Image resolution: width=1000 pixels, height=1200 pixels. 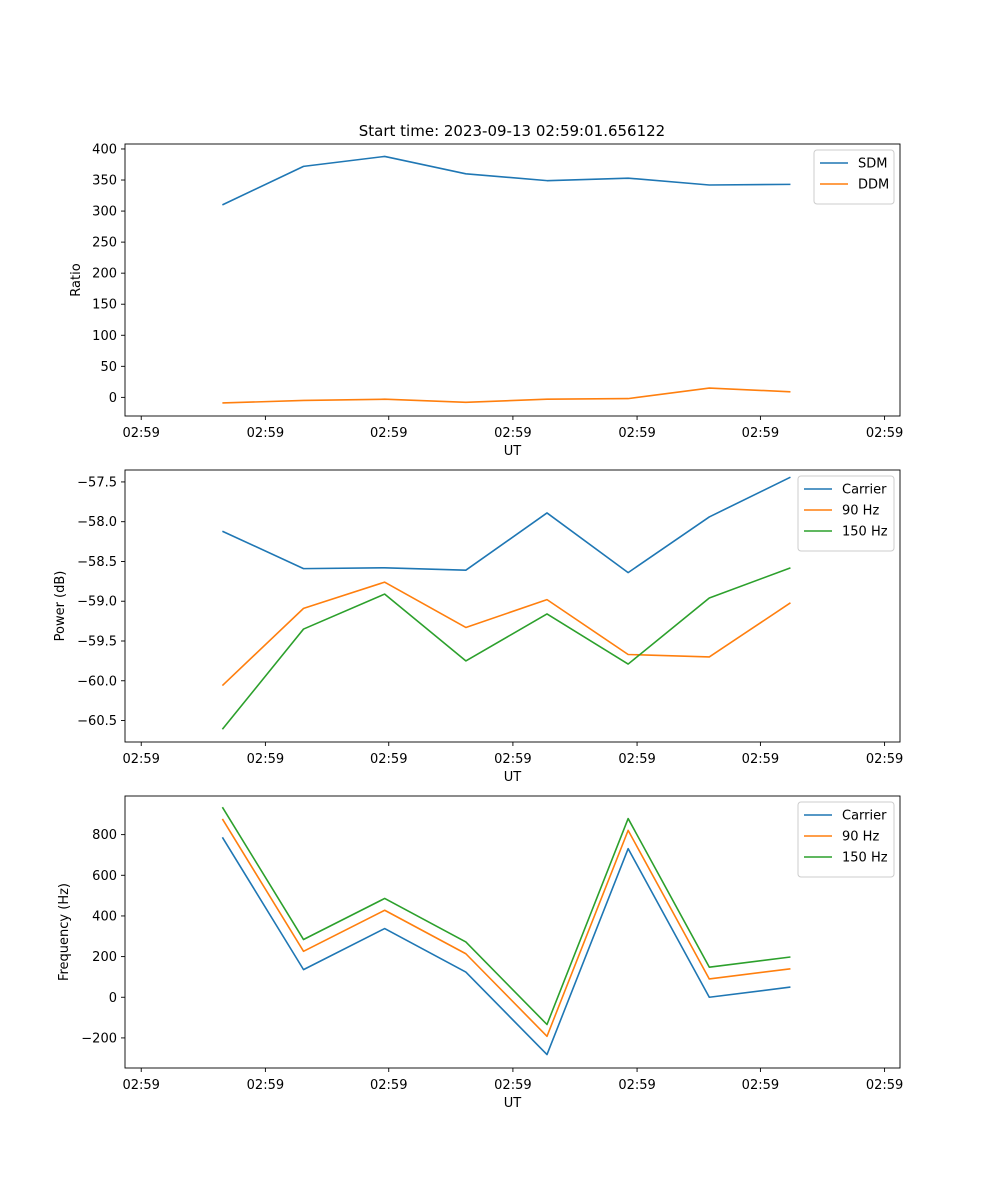 I want to click on y-tick-label: −58.5, so click(x=97, y=562).